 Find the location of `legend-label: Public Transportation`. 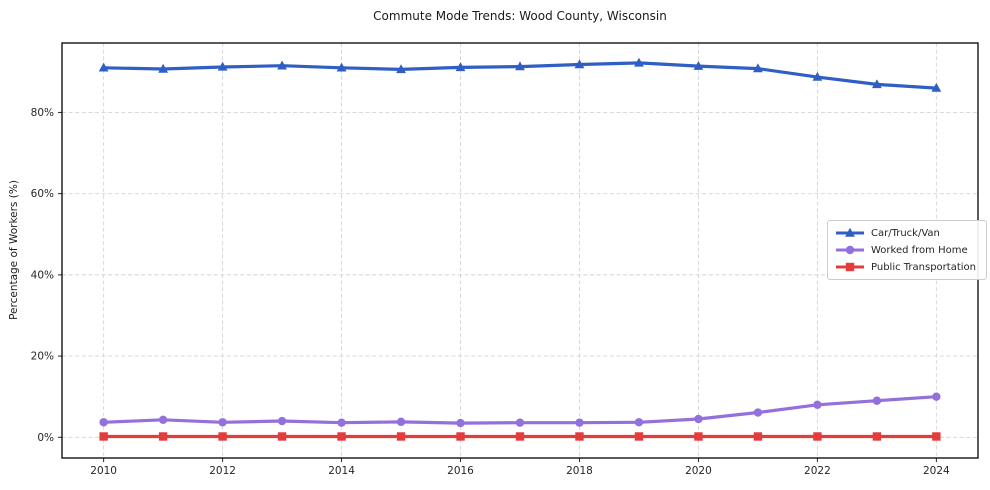

legend-label: Public Transportation is located at coordinates (923, 267).